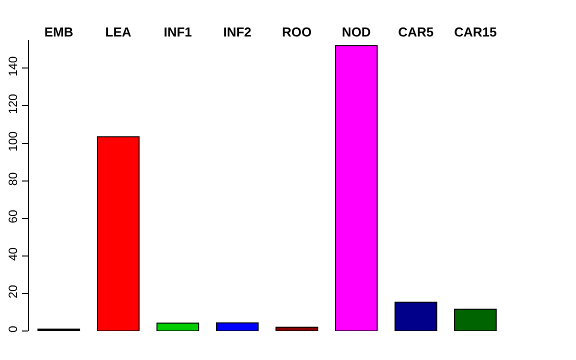  What do you see at coordinates (13, 217) in the screenshot?
I see `y-tick-label: 60` at bounding box center [13, 217].